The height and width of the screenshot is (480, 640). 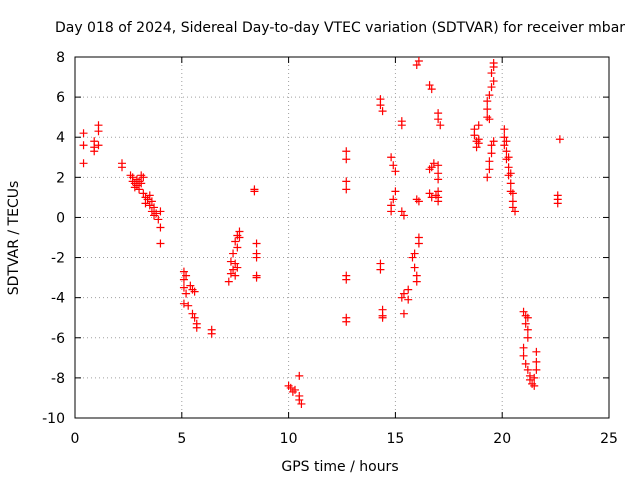 I want to click on y-tick-label: -6, so click(x=58, y=339).